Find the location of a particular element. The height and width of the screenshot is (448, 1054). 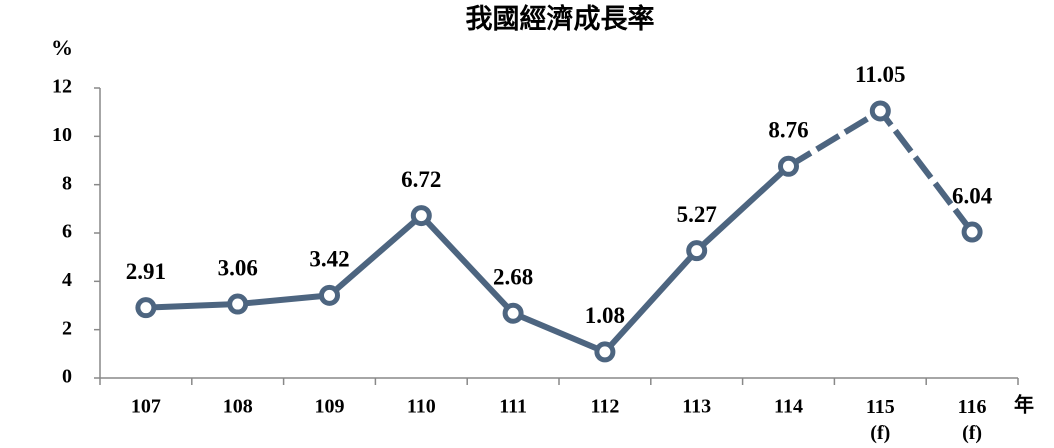

x-tick-label: 114 is located at coordinates (788, 407).